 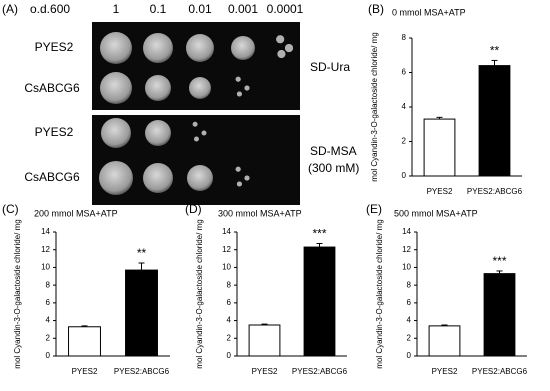 I want to click on panel-label: (C), so click(x=10, y=209).